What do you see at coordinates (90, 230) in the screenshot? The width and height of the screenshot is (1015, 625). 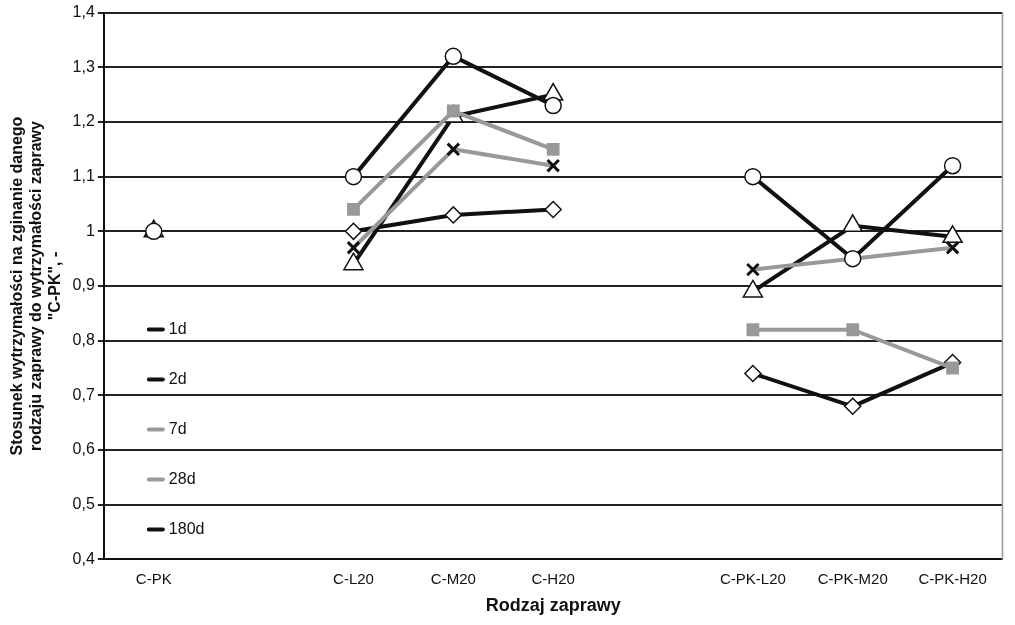 I see `y-tick-label: 1` at bounding box center [90, 230].